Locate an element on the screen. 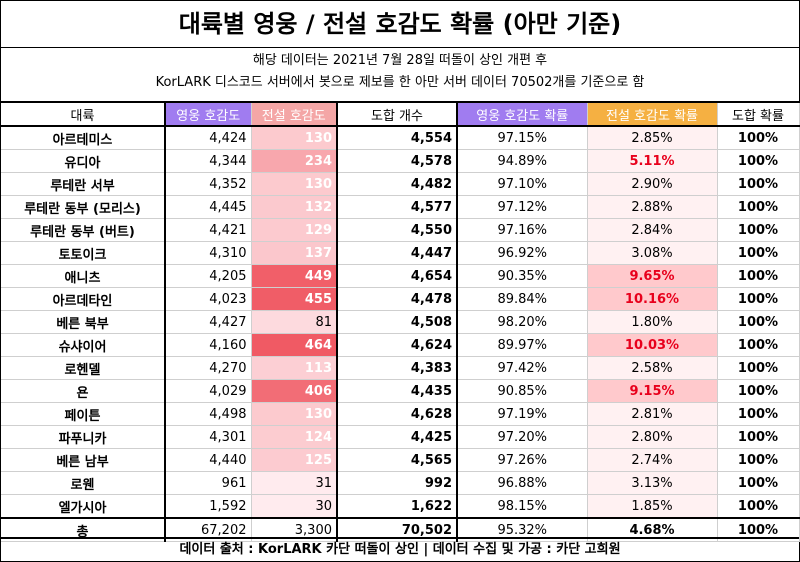  cell-total-count: 1,622 is located at coordinates (397, 506).